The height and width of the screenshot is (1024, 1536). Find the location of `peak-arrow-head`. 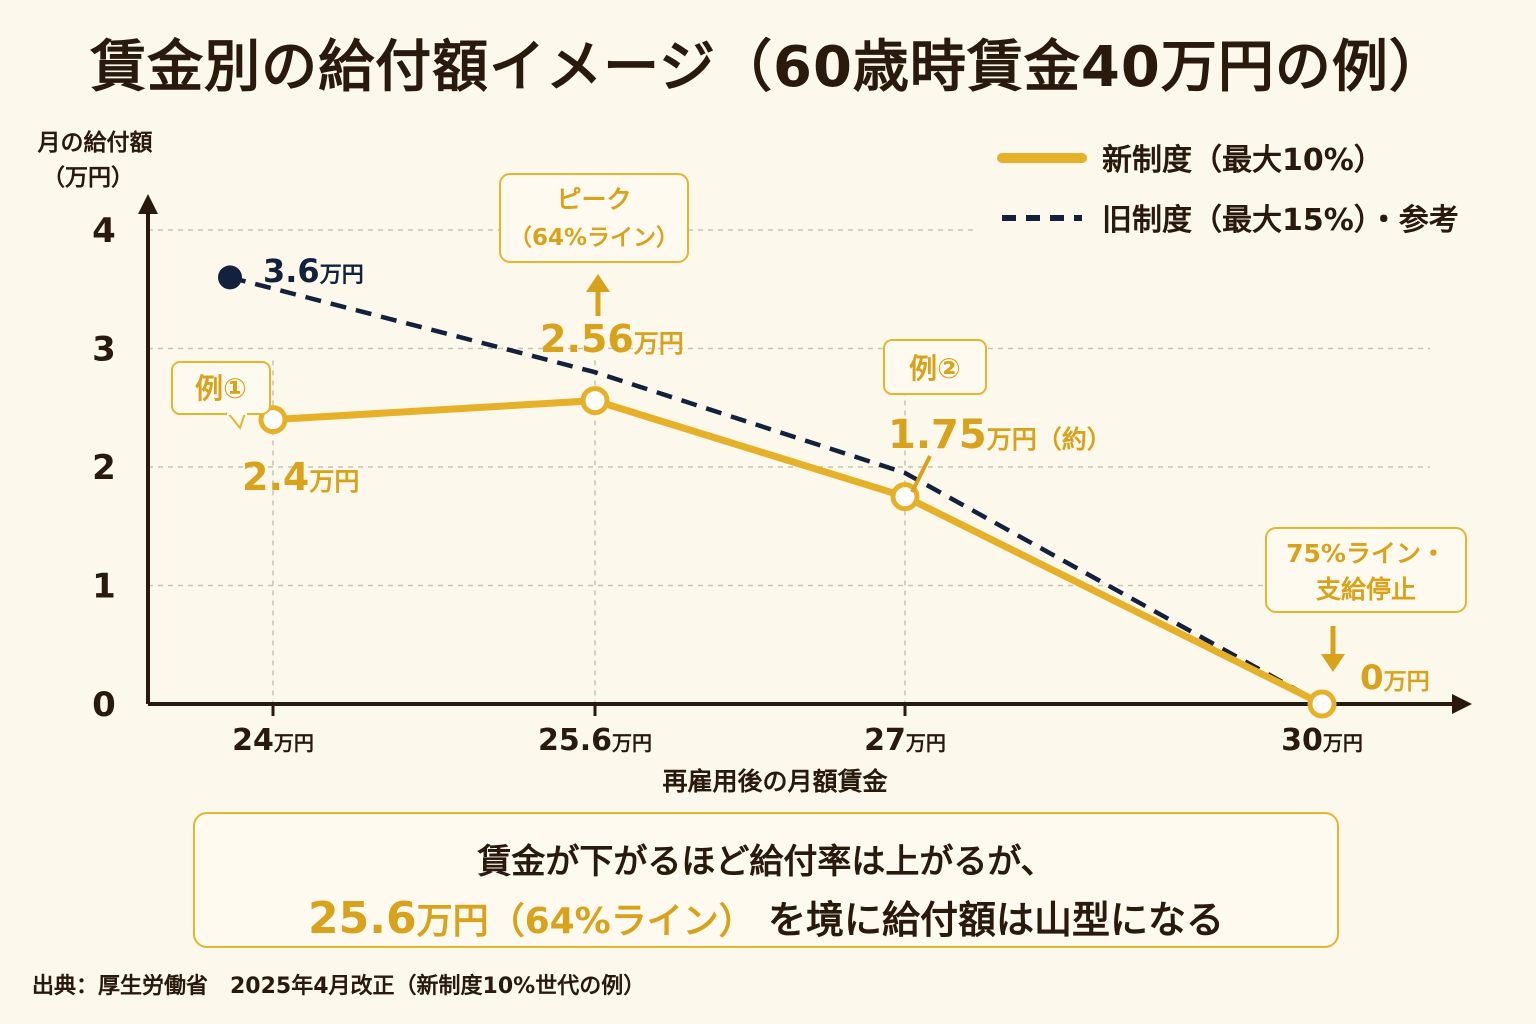

peak-arrow-head is located at coordinates (598, 283).